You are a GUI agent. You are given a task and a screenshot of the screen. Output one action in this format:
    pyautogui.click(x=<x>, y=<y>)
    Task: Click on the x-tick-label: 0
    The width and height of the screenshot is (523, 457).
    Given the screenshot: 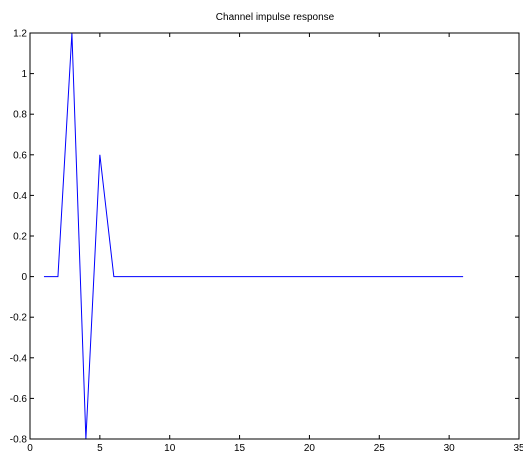 What is the action you would take?
    pyautogui.click(x=30, y=448)
    